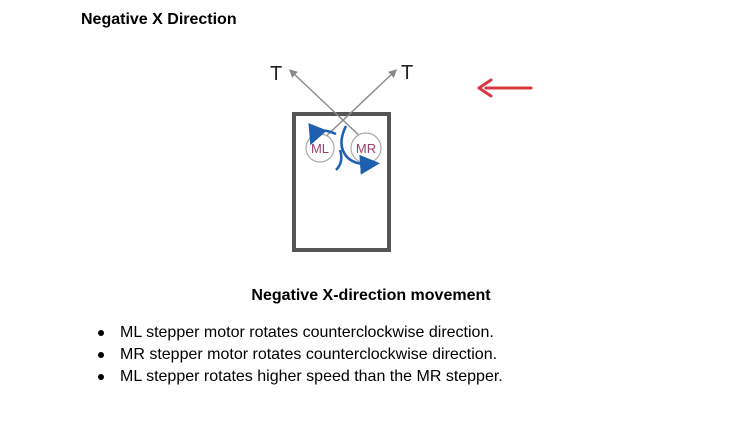 This screenshot has height=423, width=746. Describe the element at coordinates (341, 182) in the screenshot. I see `carriage-frame` at that location.